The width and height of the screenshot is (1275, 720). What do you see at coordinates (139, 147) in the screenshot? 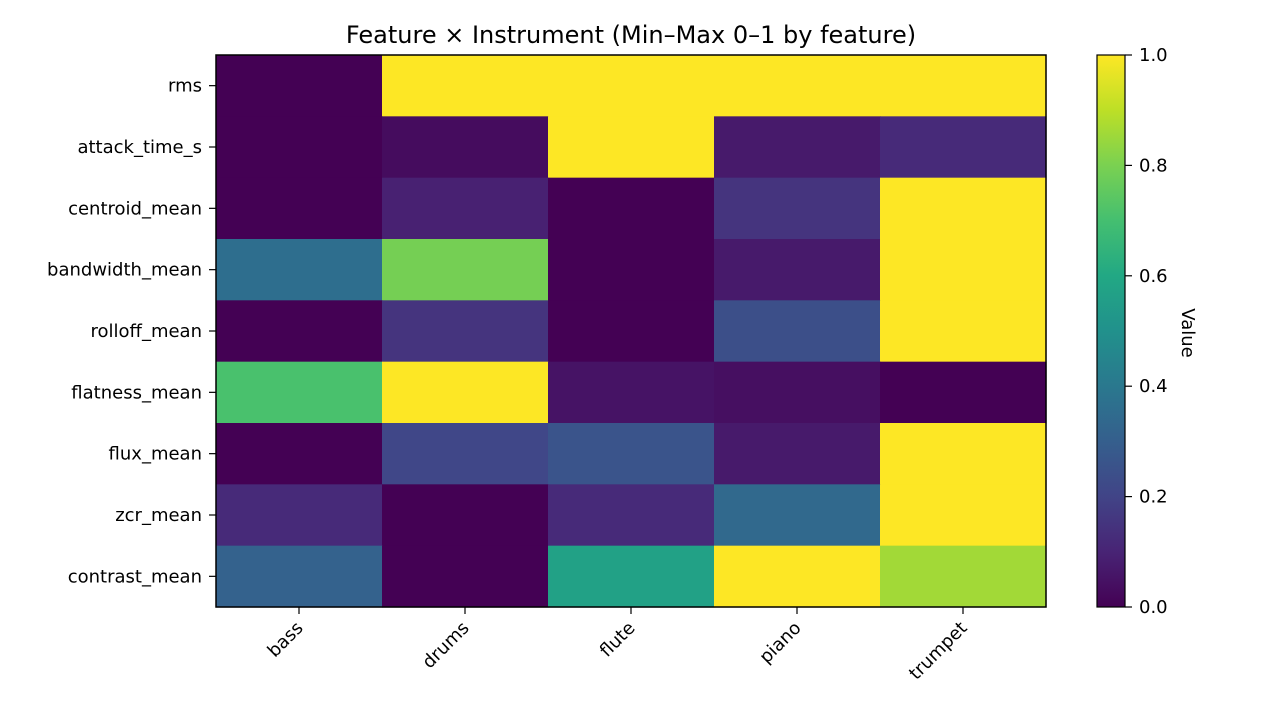
I see `y-tick-label-attack_time_s: attack_time_s` at bounding box center [139, 147].